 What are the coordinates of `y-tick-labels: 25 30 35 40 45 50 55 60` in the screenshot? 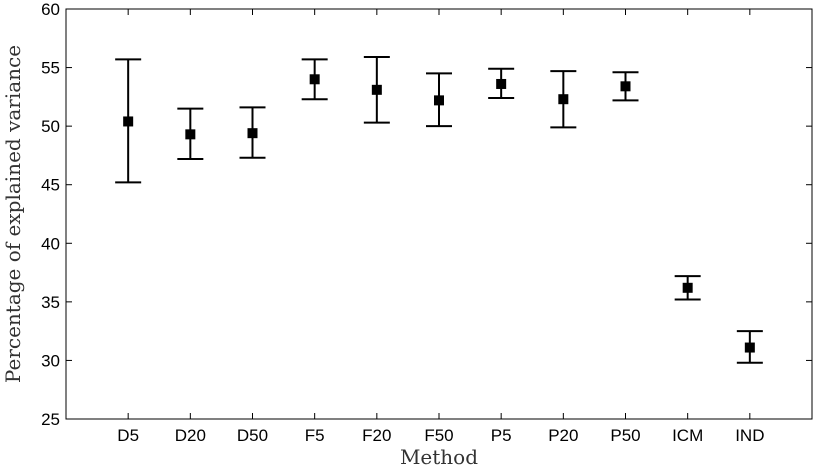 It's located at (50, 214).